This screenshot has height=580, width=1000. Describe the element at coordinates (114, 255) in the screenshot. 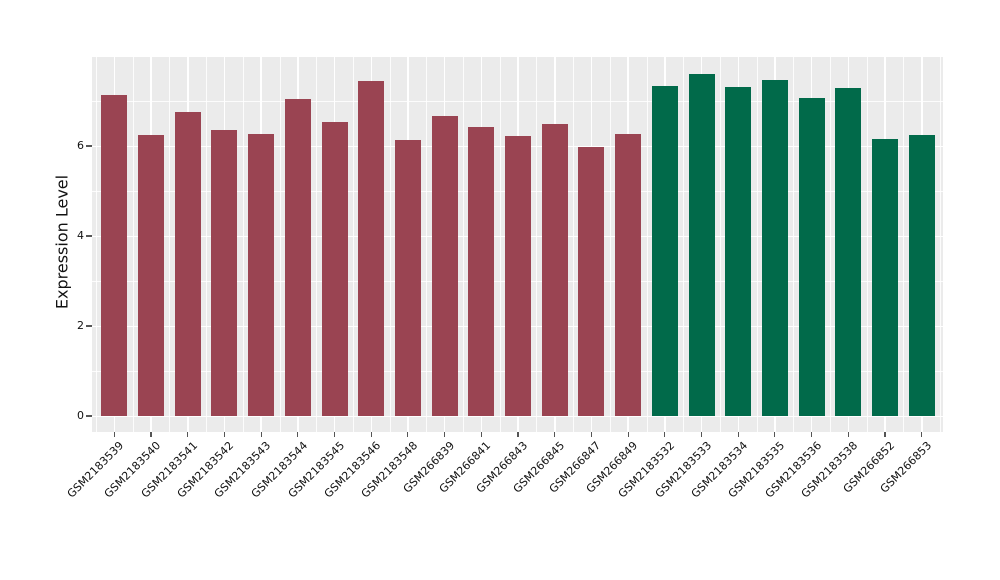

I see `bar-GSM2183539` at that location.